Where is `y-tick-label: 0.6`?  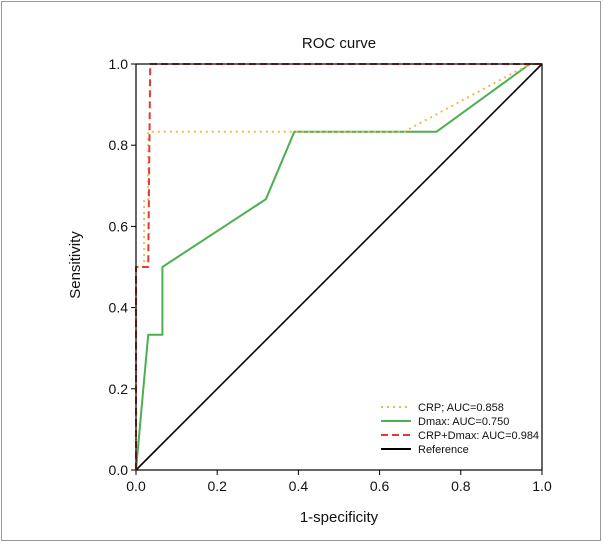 y-tick-label: 0.6 is located at coordinates (119, 226).